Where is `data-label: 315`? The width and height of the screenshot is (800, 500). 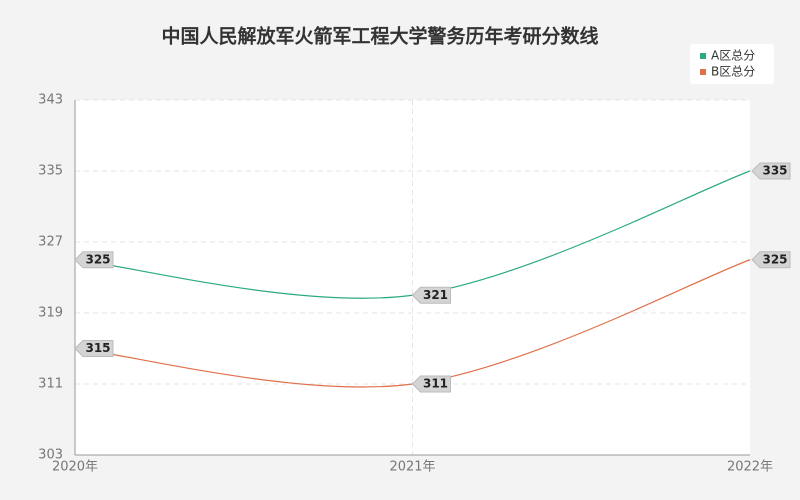
data-label: 315 is located at coordinates (97, 348).